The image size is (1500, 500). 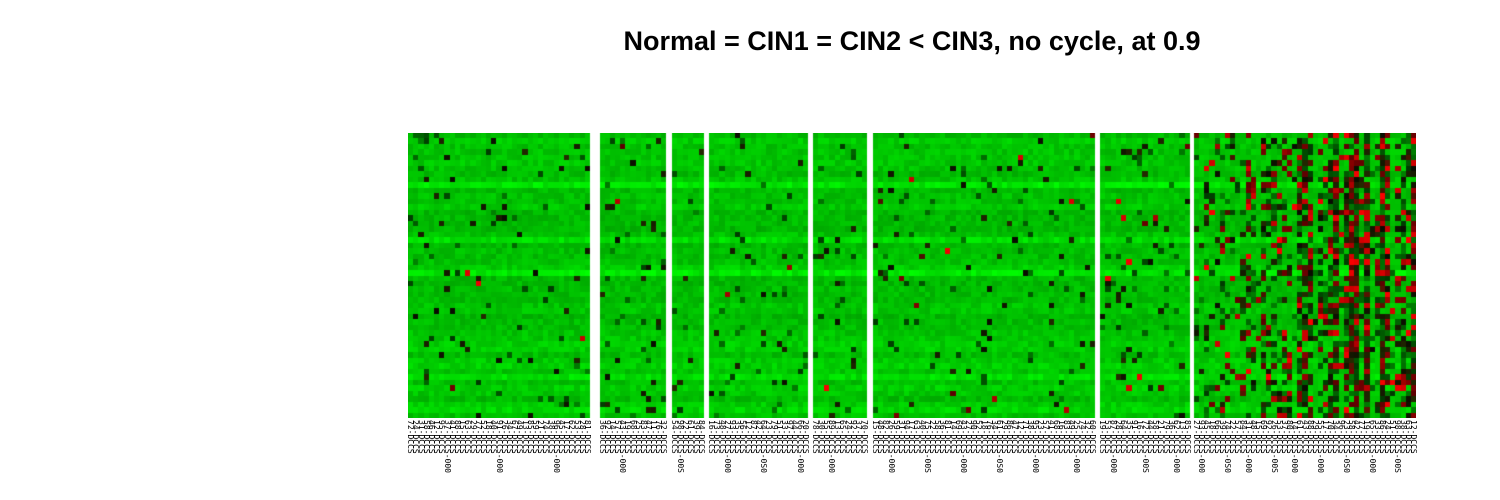 I want to click on column-label: 20-DCCS, so click(x=805, y=437).